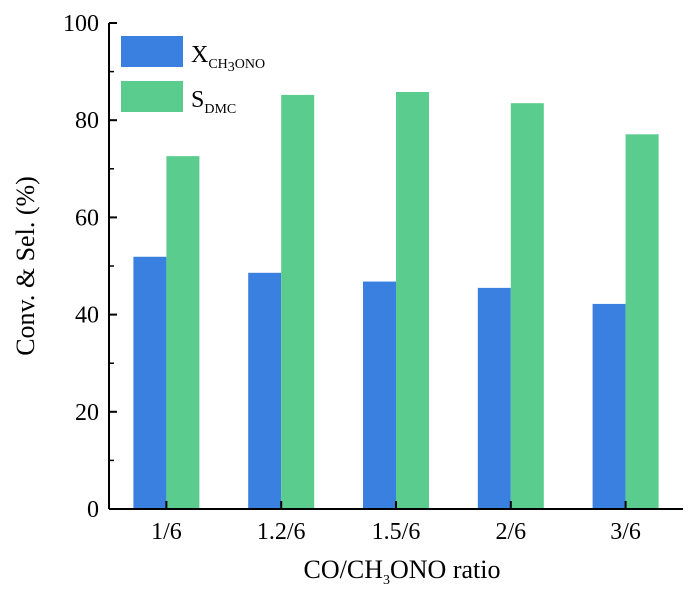  What do you see at coordinates (81, 24) in the screenshot?
I see `y-tick-label: 100` at bounding box center [81, 24].